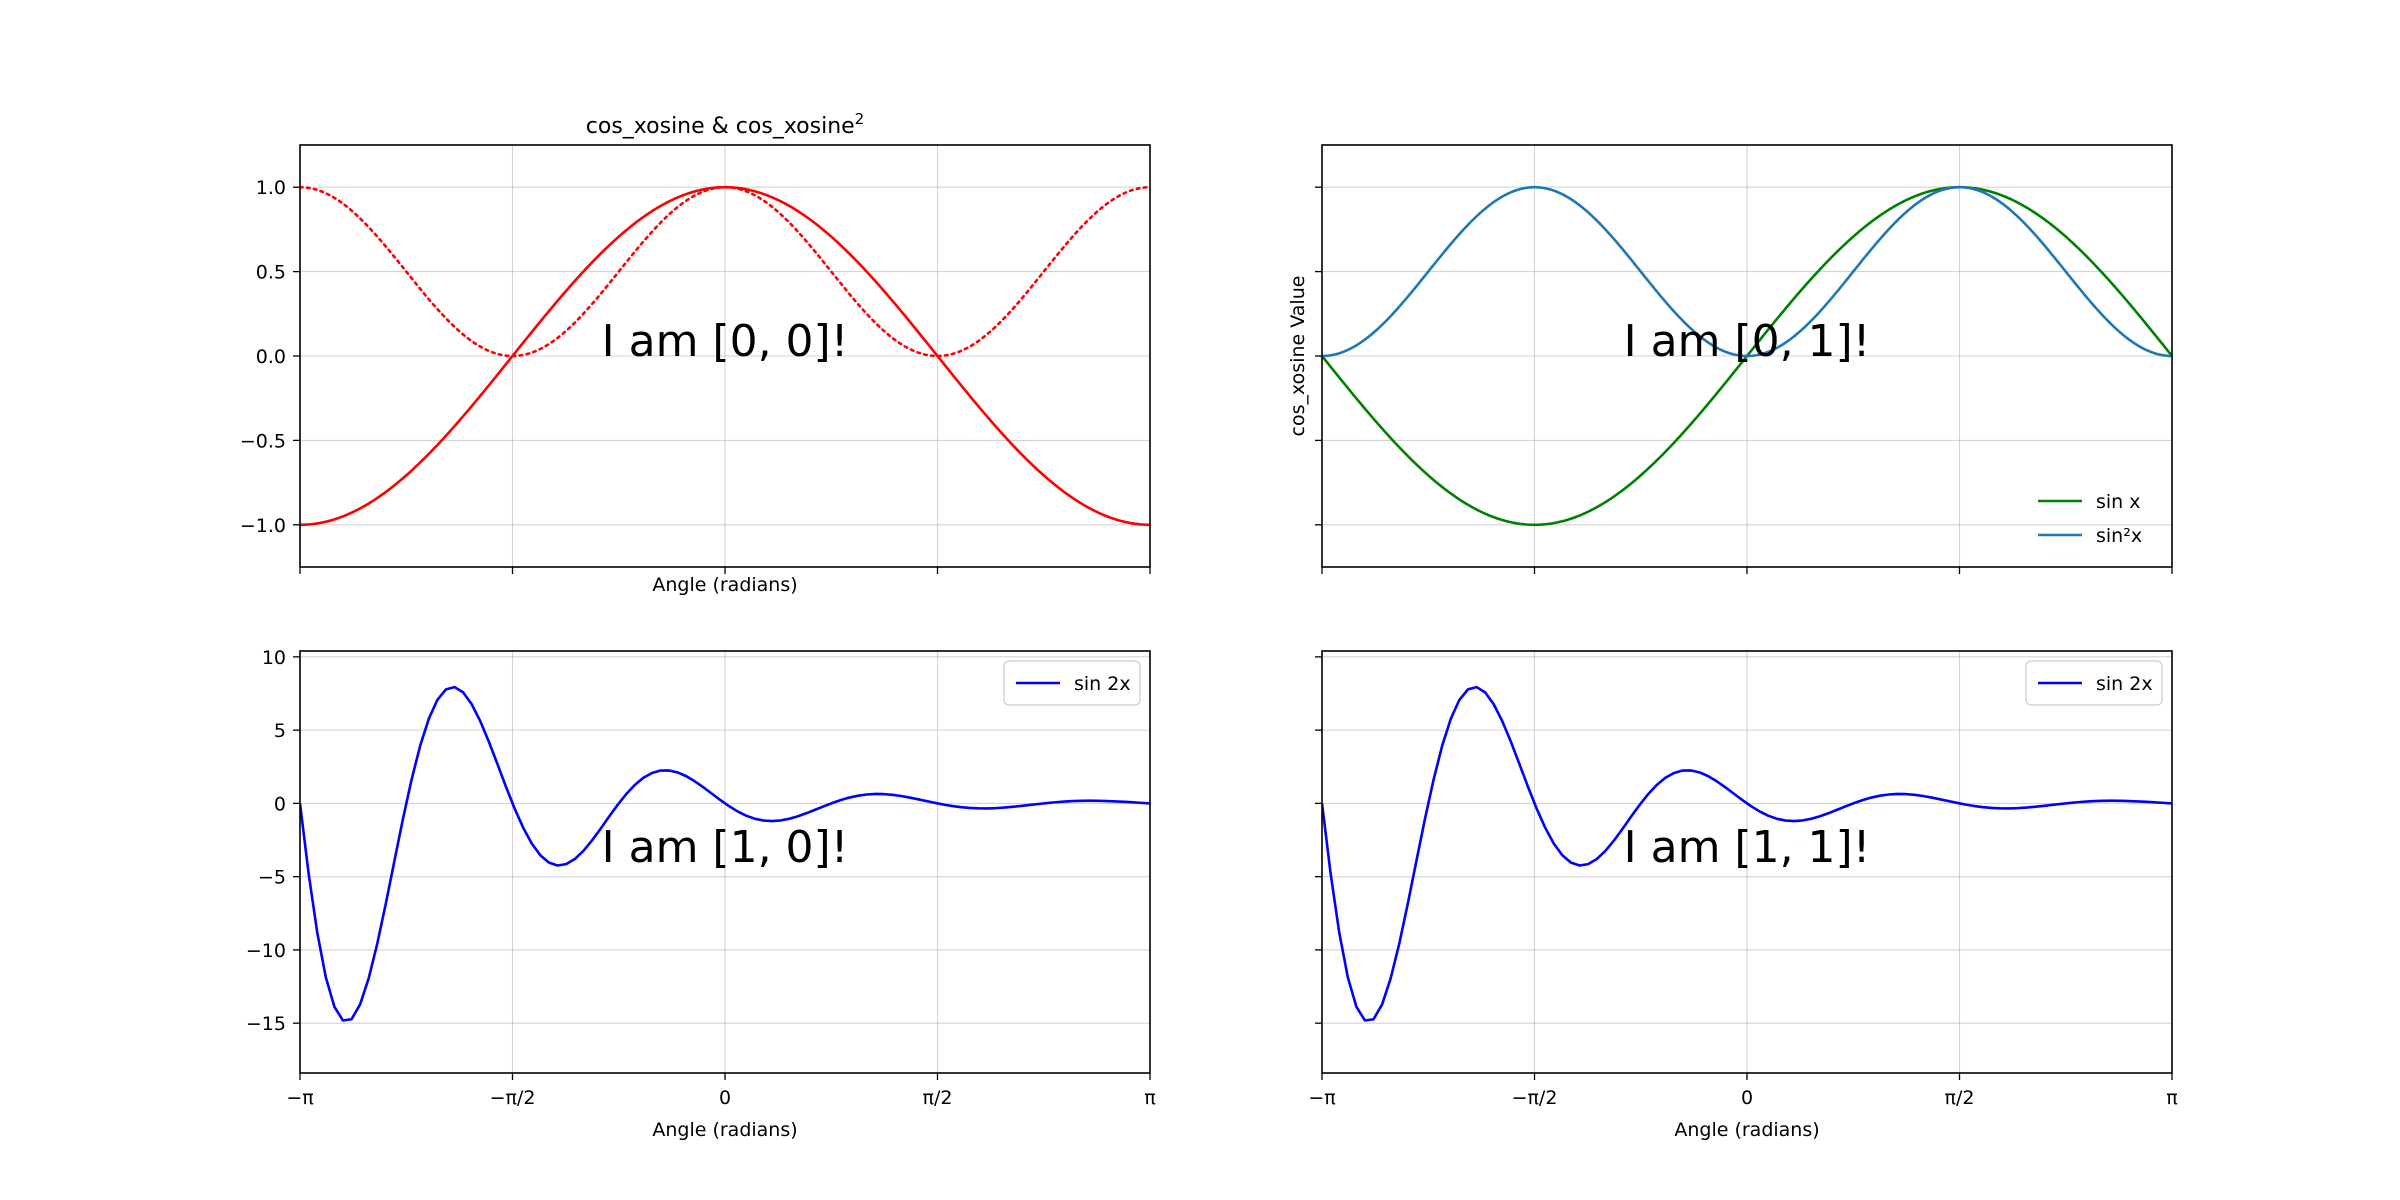 This screenshot has width=2400, height=1200. Describe the element at coordinates (720, 126) in the screenshot. I see `subplot-title-text: cos_xosine & cos_xosine` at that location.